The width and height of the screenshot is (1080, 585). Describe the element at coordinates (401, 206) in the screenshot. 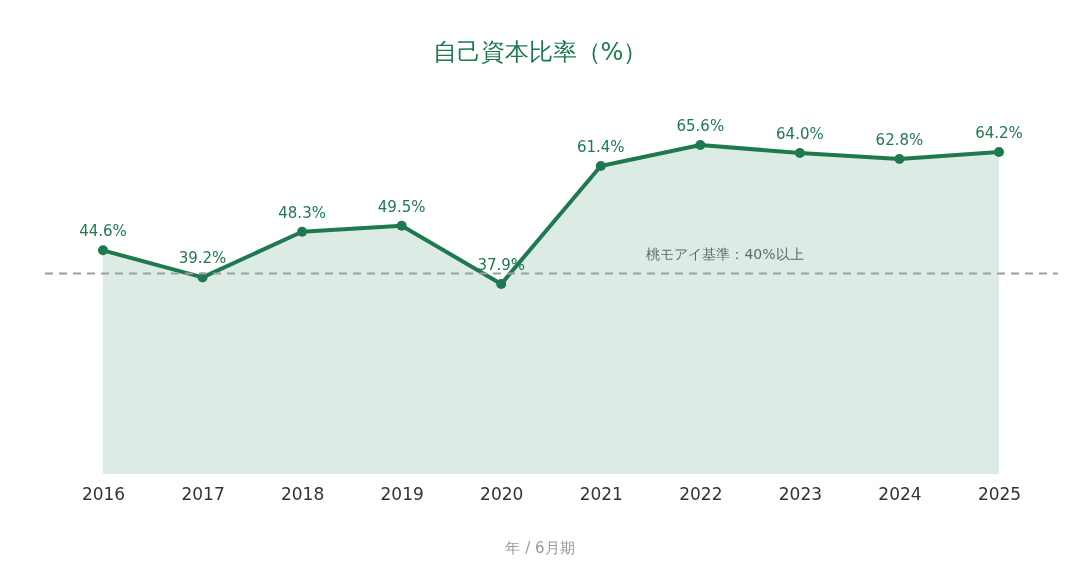

I see `data-label: 49.5%` at that location.